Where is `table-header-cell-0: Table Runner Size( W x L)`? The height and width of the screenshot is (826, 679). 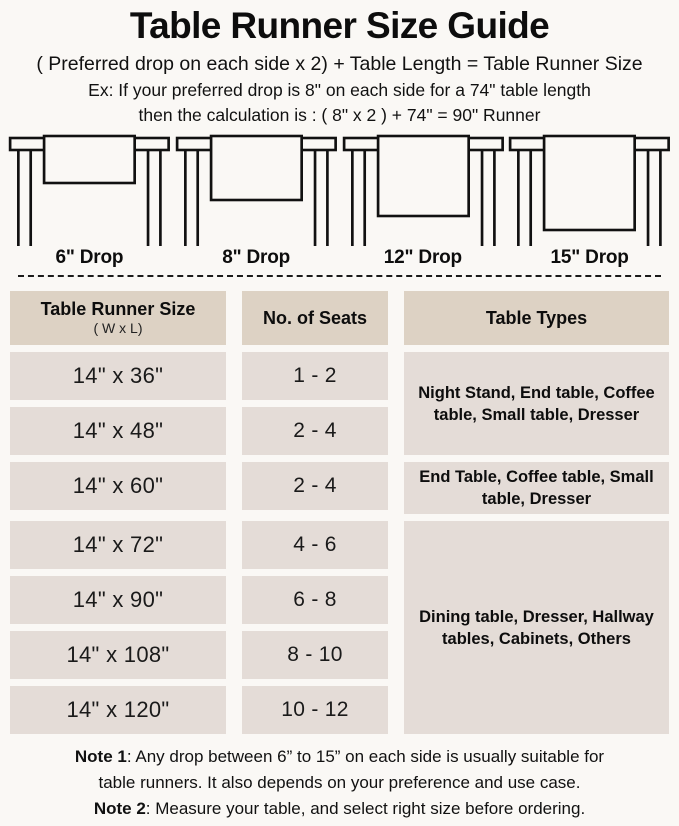
table-header-cell-0: Table Runner Size( W x L) is located at coordinates (118, 318).